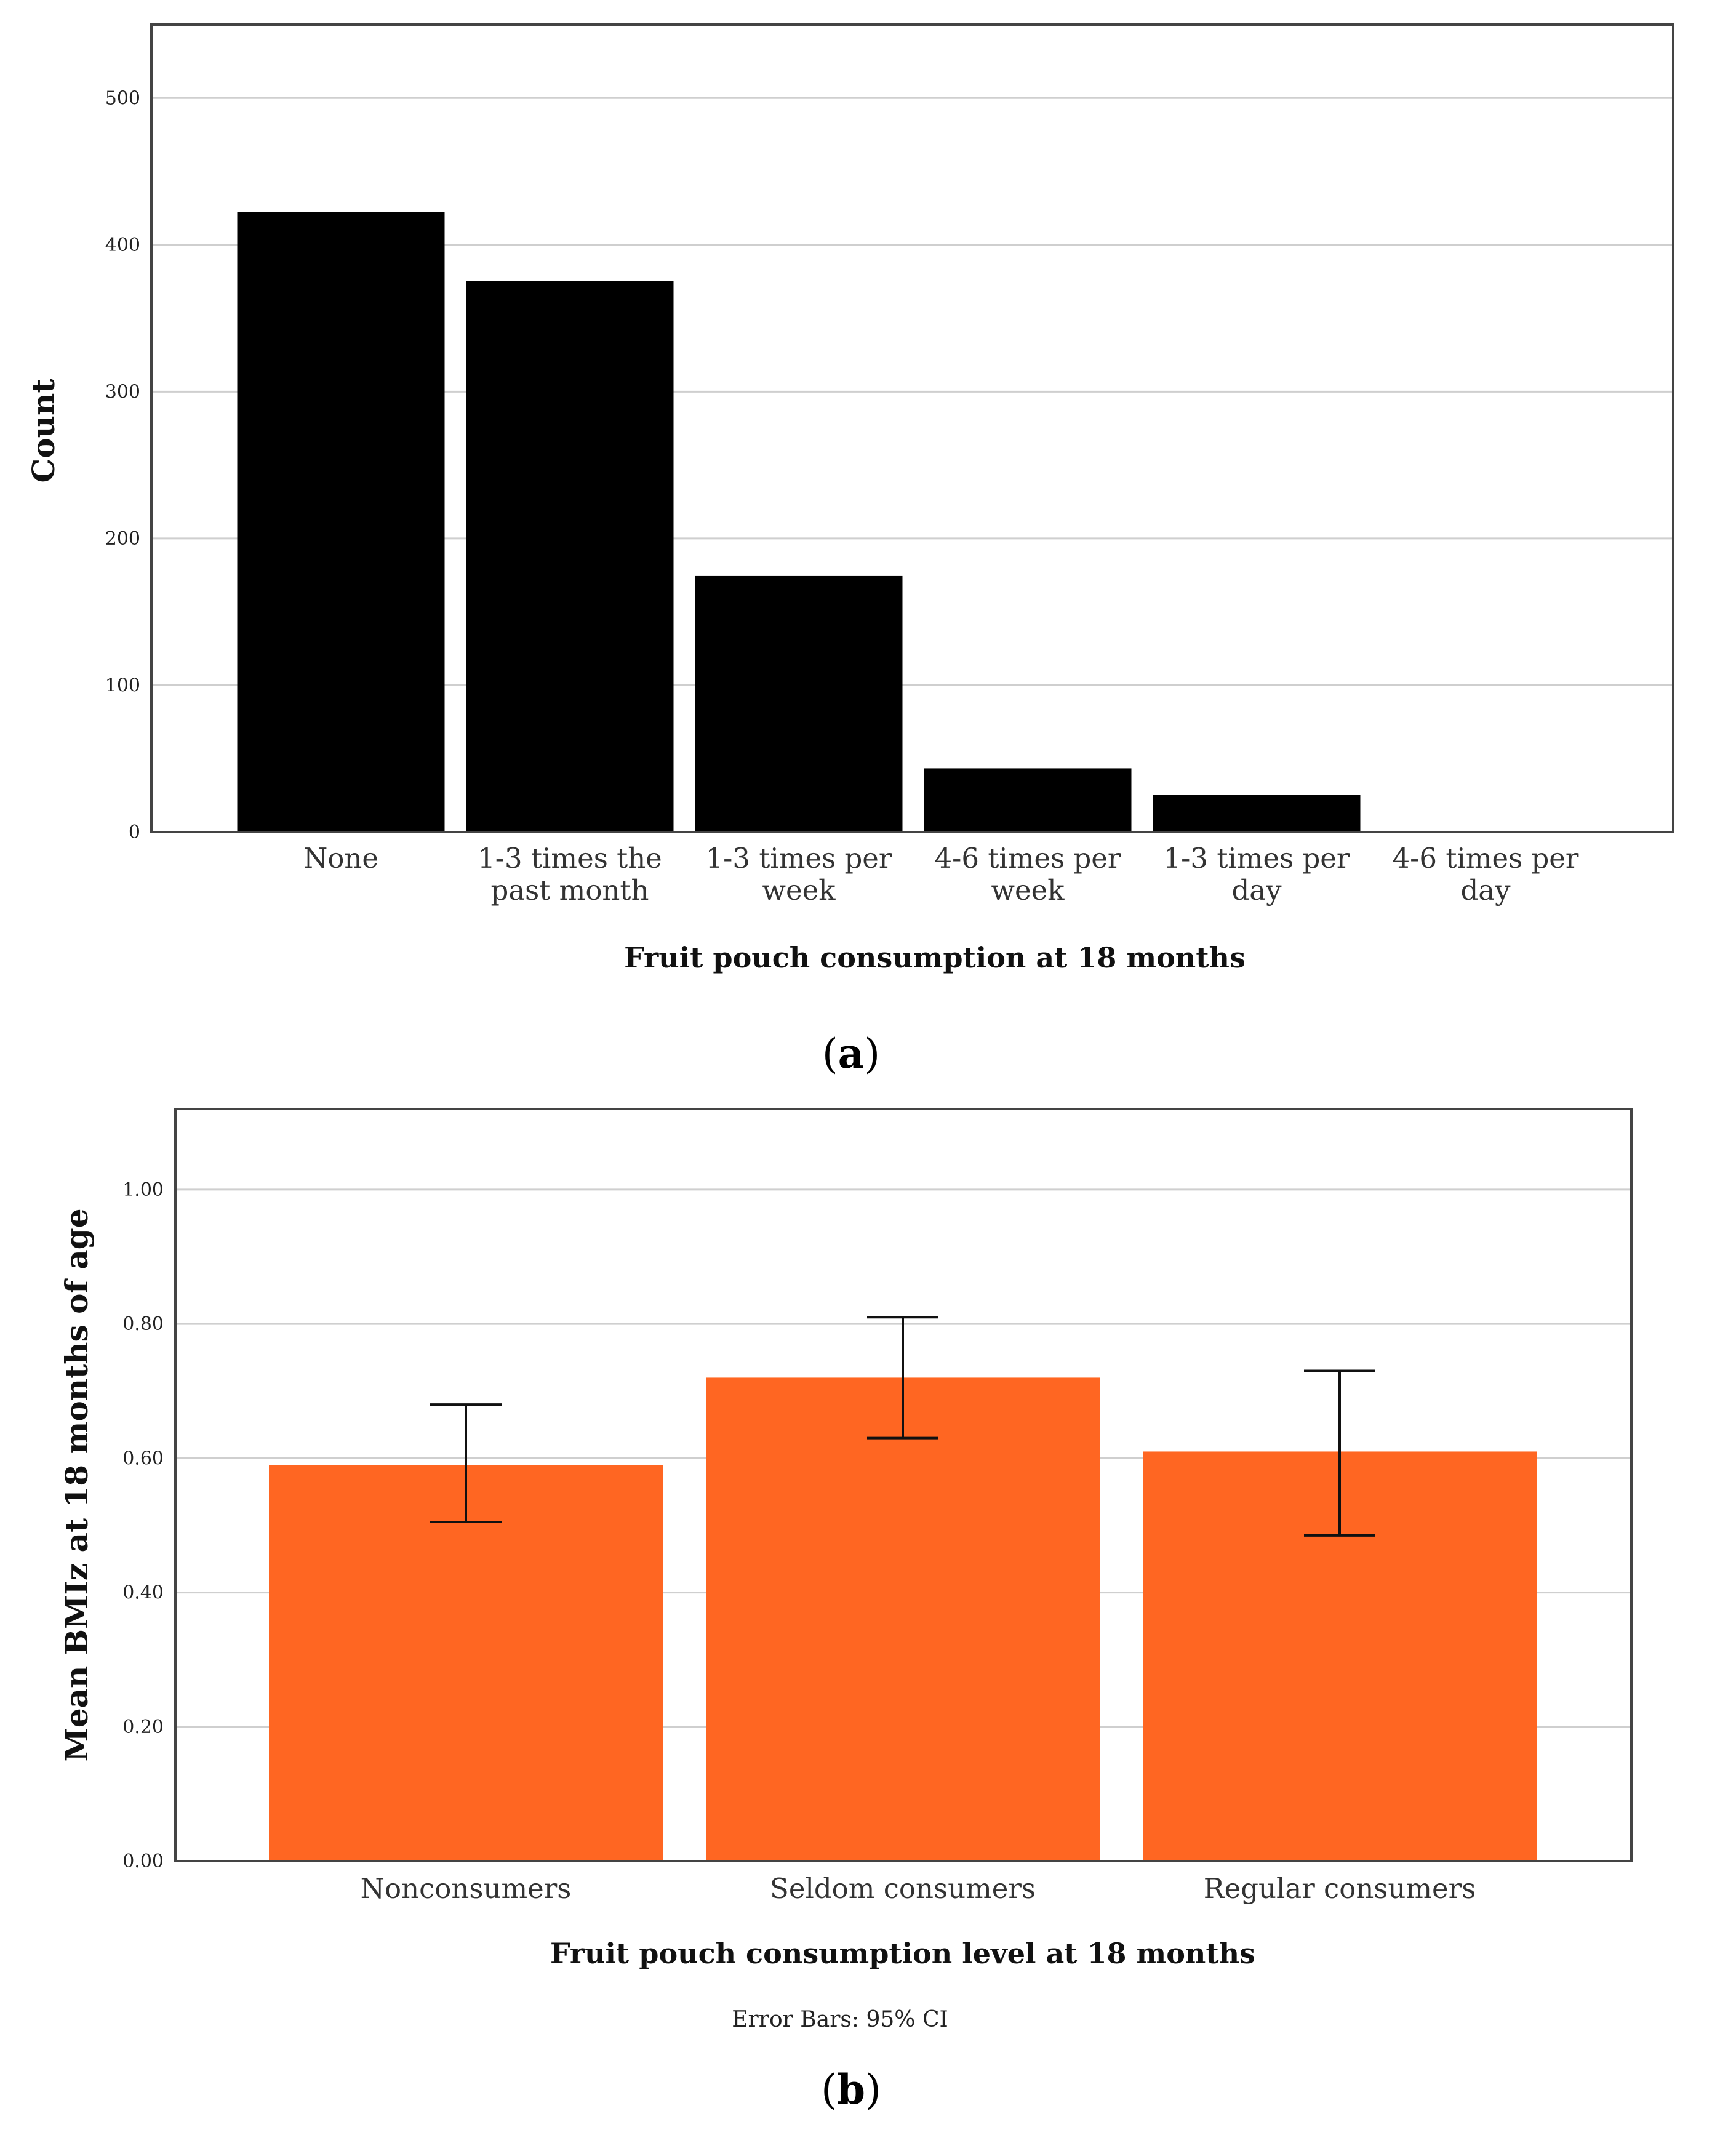  Describe the element at coordinates (570, 891) in the screenshot. I see `x-tick-label: past month` at that location.